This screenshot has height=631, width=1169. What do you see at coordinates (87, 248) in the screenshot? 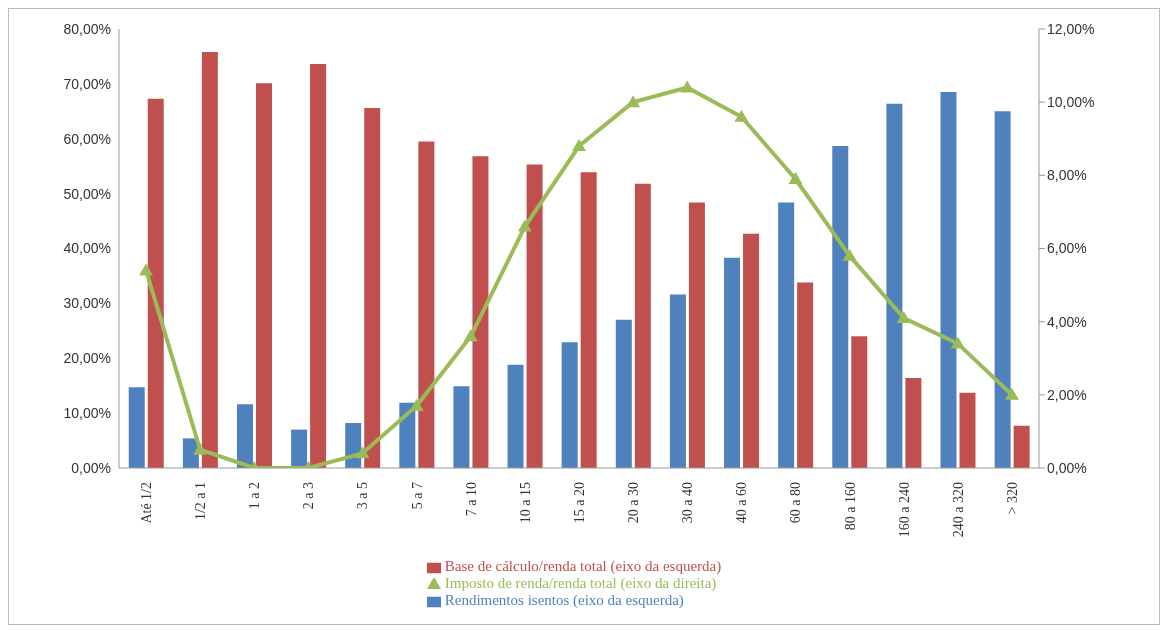
I see `y-tick-label: 40,00%` at bounding box center [87, 248].